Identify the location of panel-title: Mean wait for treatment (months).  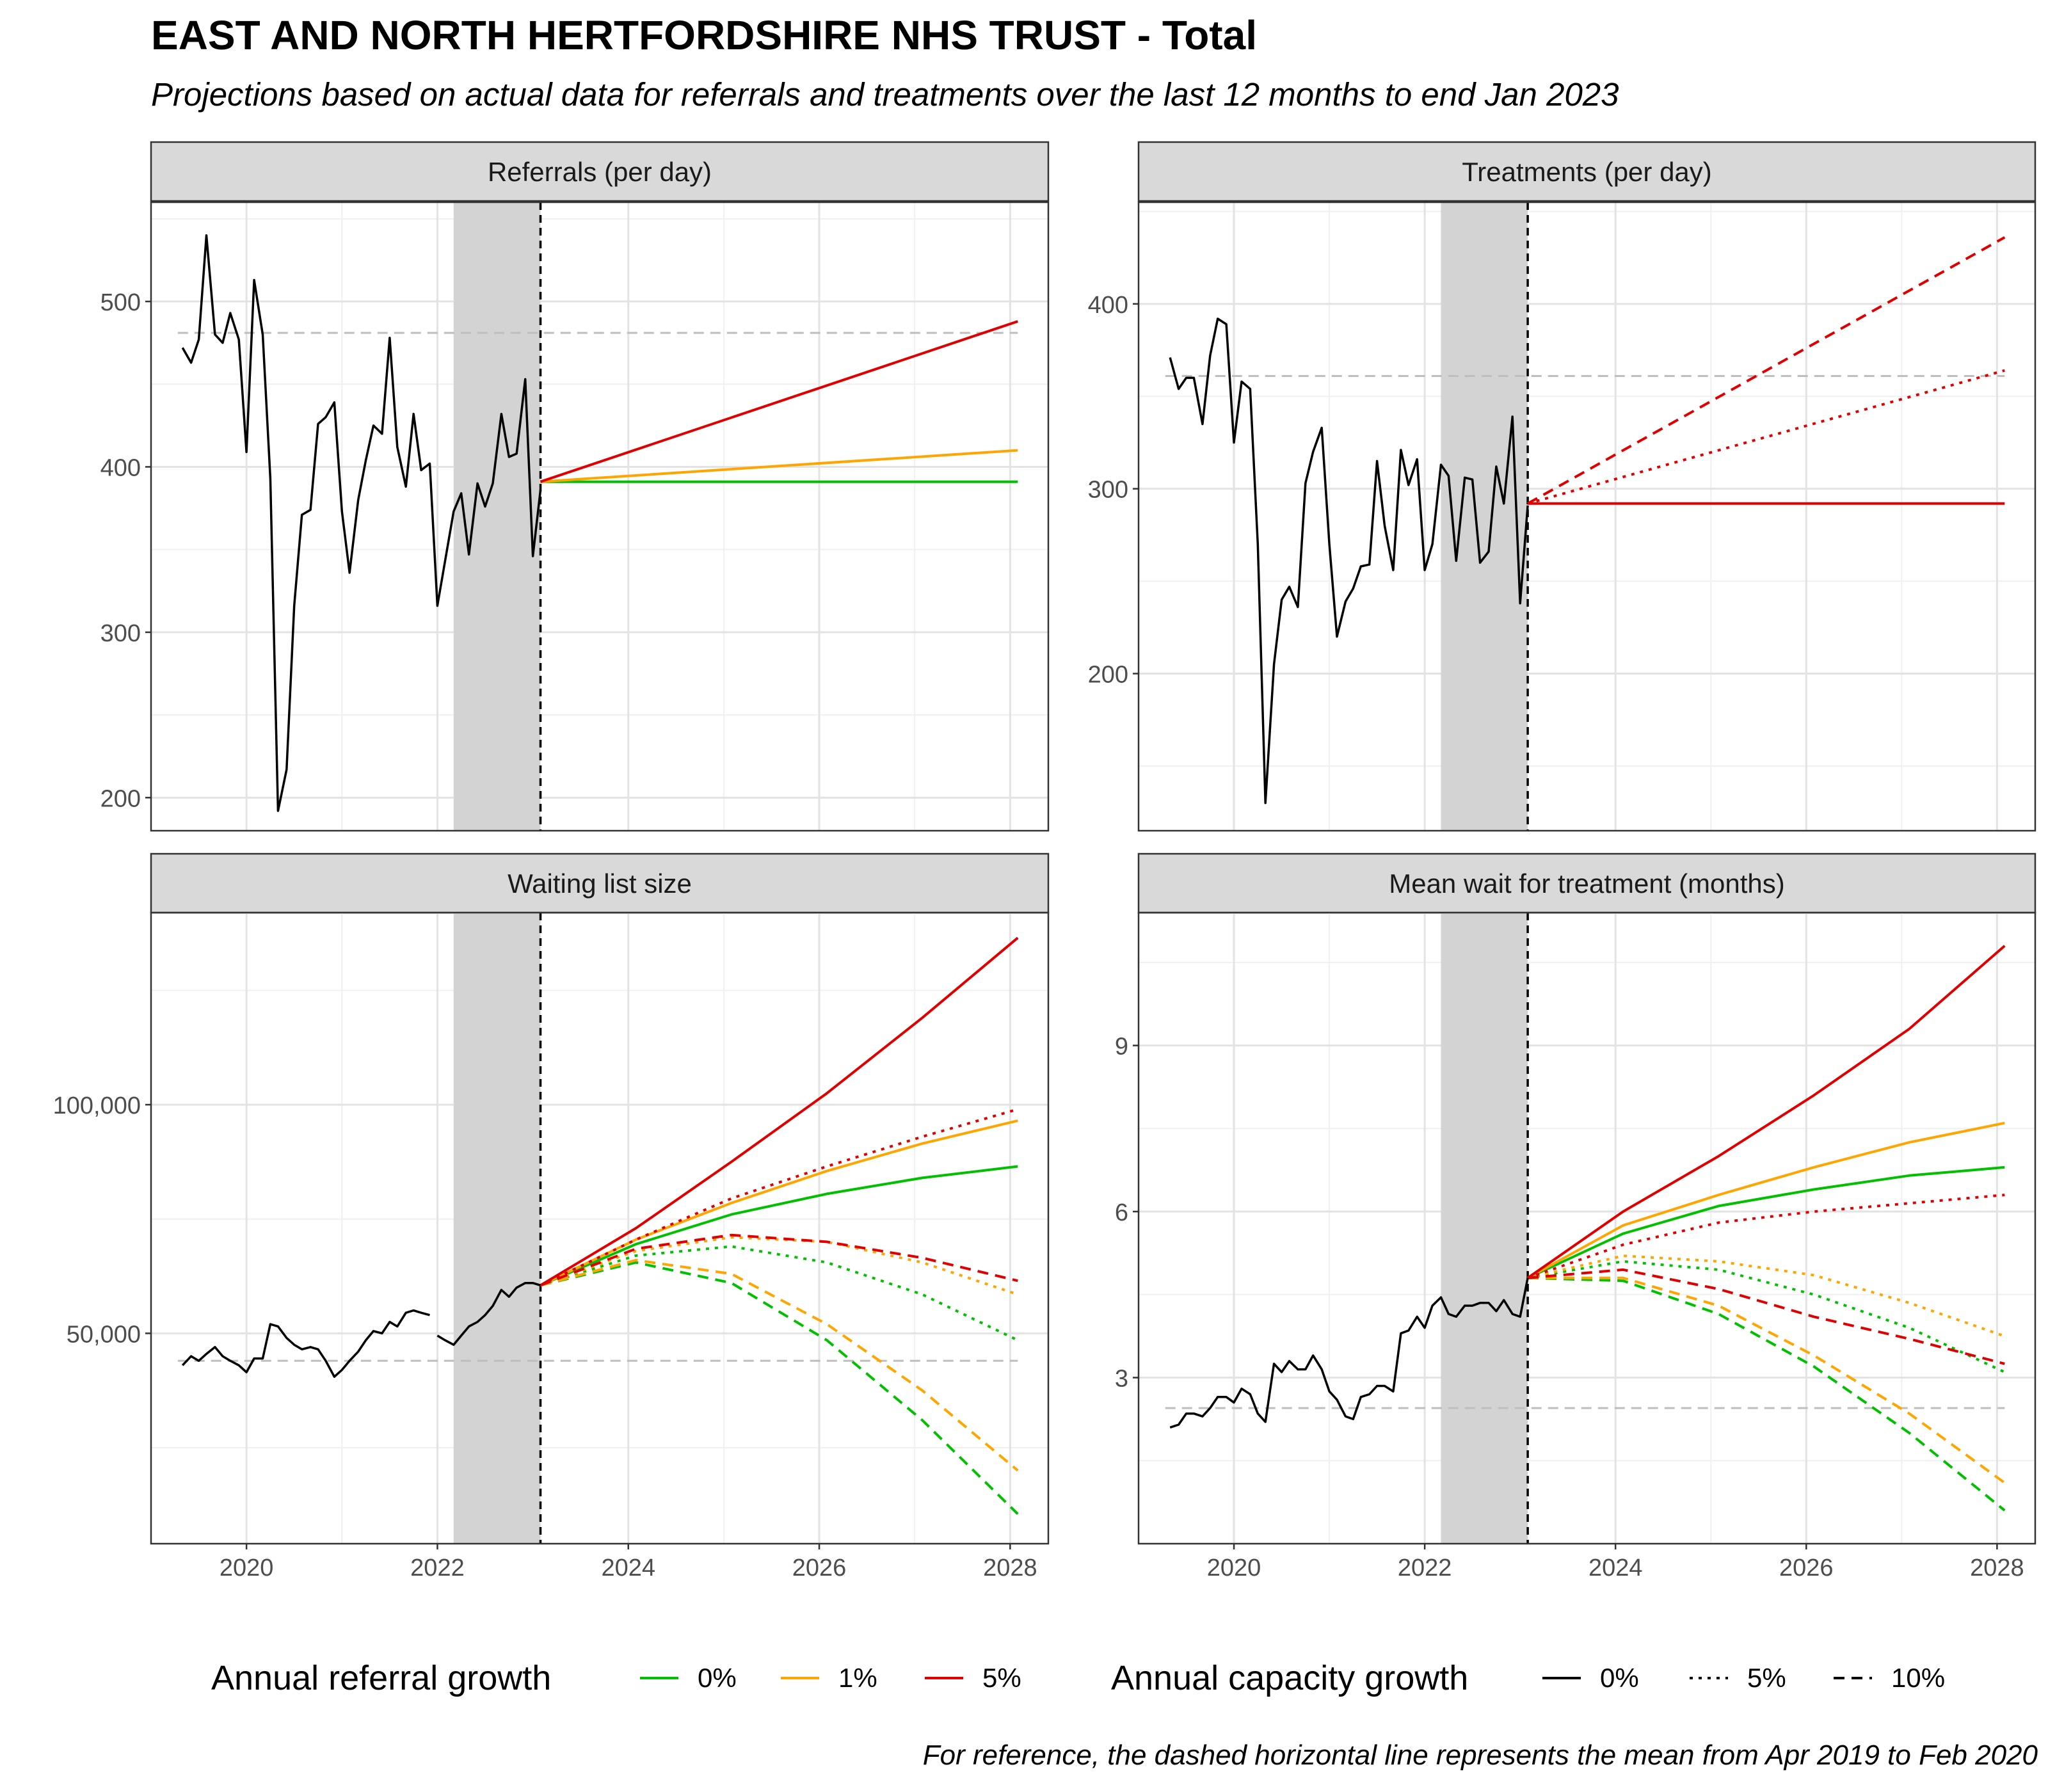
(1587, 883).